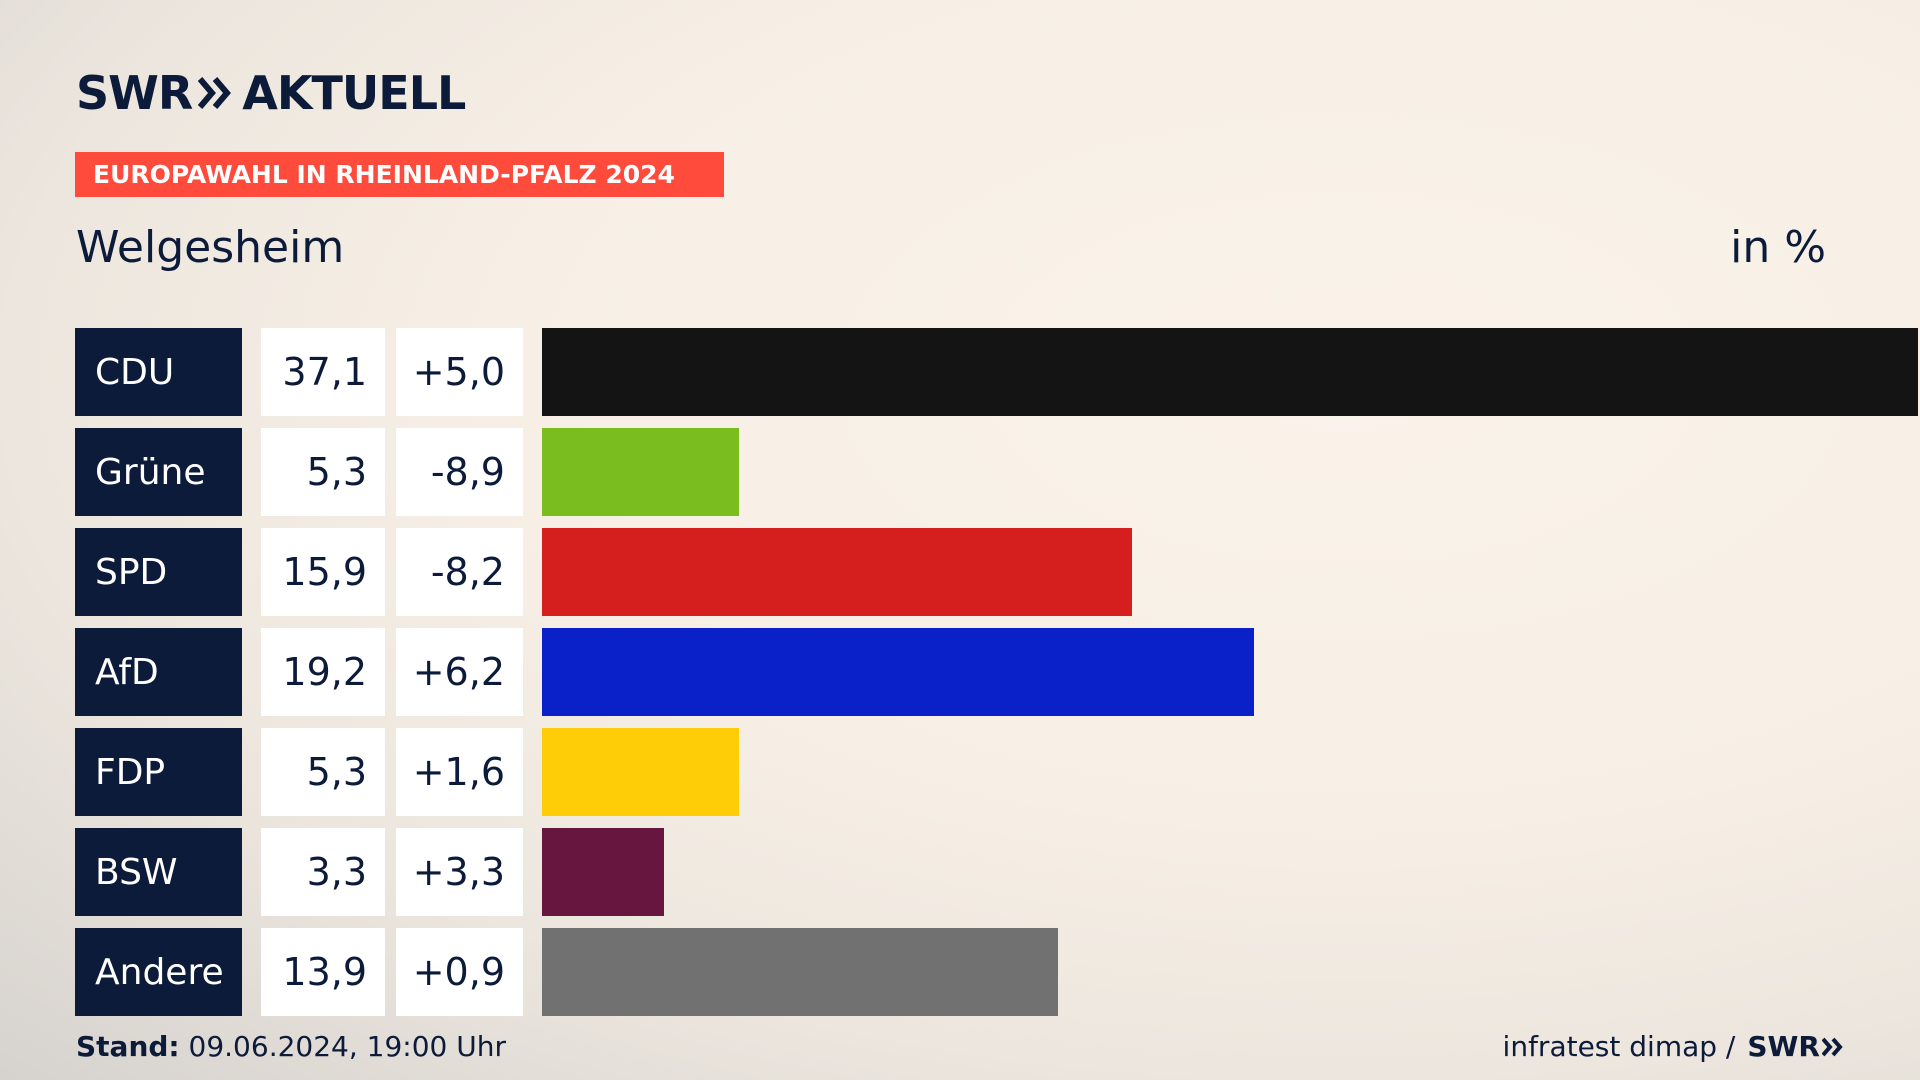  What do you see at coordinates (1619, 1046) in the screenshot?
I see `source-text: infratest dimap /` at bounding box center [1619, 1046].